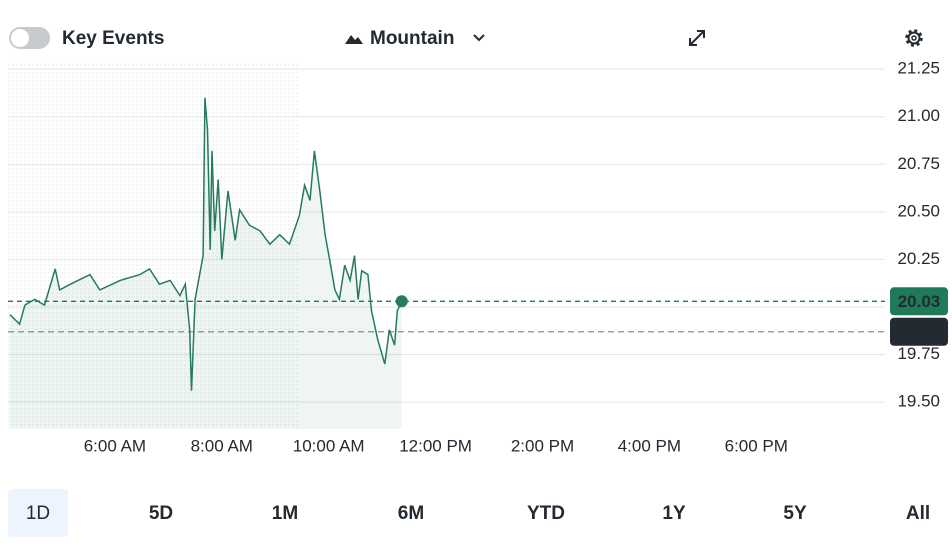 Image resolution: width=952 pixels, height=547 pixels. I want to click on expand-button, so click(697, 38).